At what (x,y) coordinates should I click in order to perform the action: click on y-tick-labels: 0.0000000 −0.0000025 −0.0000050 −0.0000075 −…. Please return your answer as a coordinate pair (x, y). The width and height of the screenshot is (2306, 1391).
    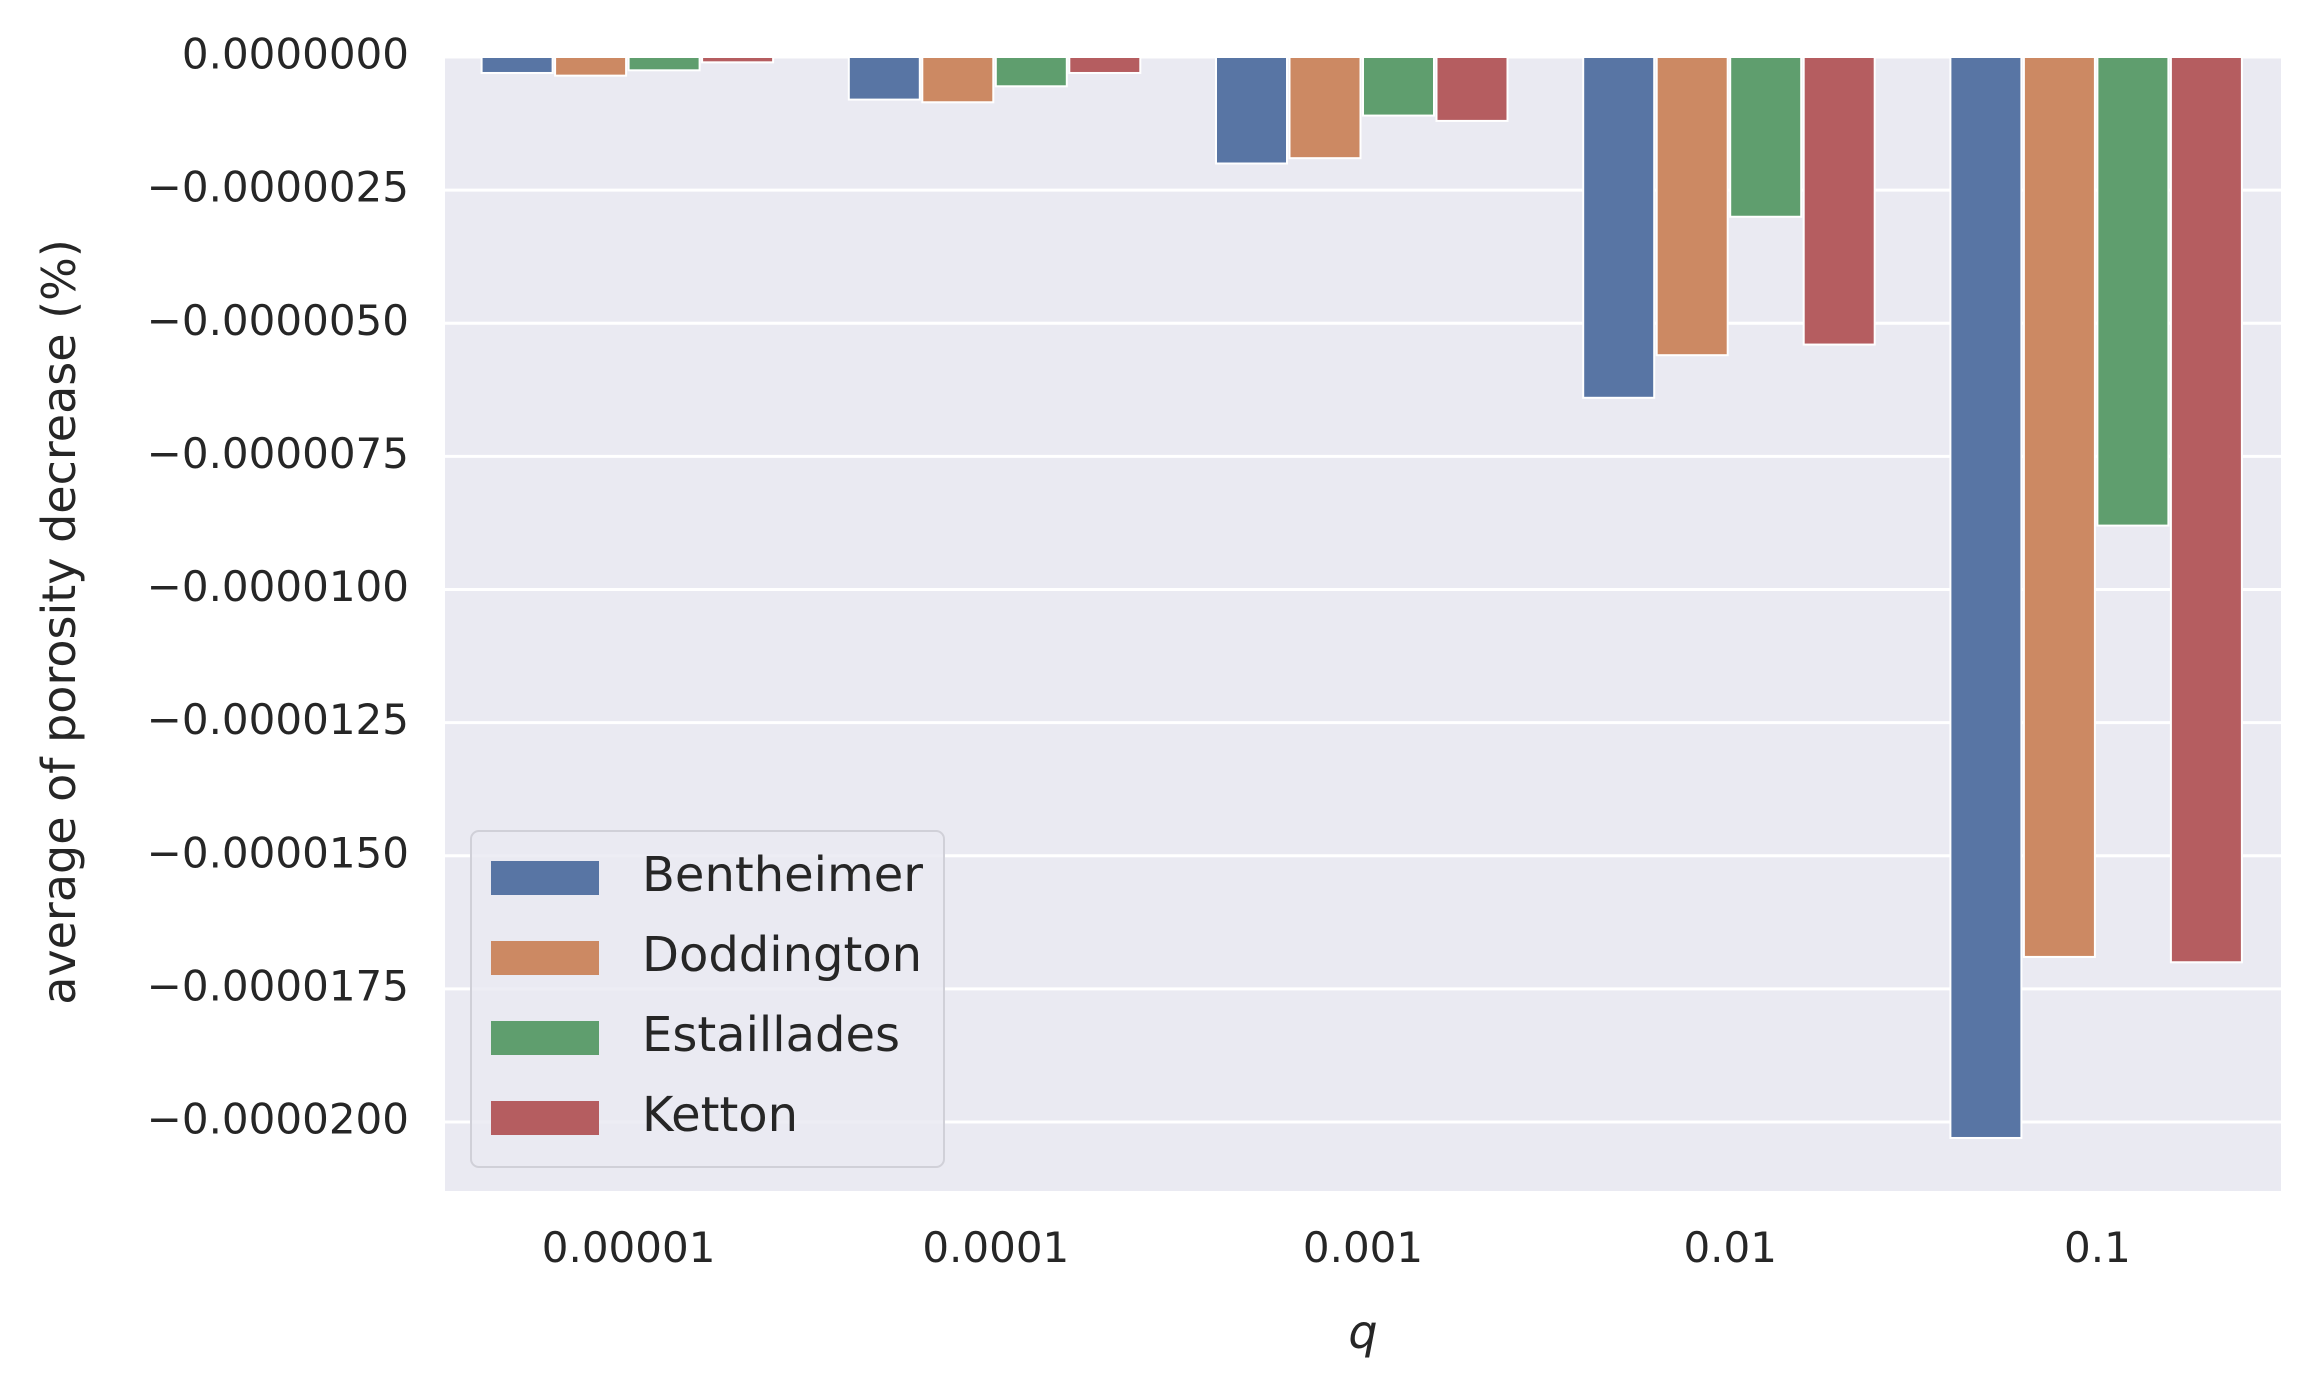
    Looking at the image, I should click on (278, 587).